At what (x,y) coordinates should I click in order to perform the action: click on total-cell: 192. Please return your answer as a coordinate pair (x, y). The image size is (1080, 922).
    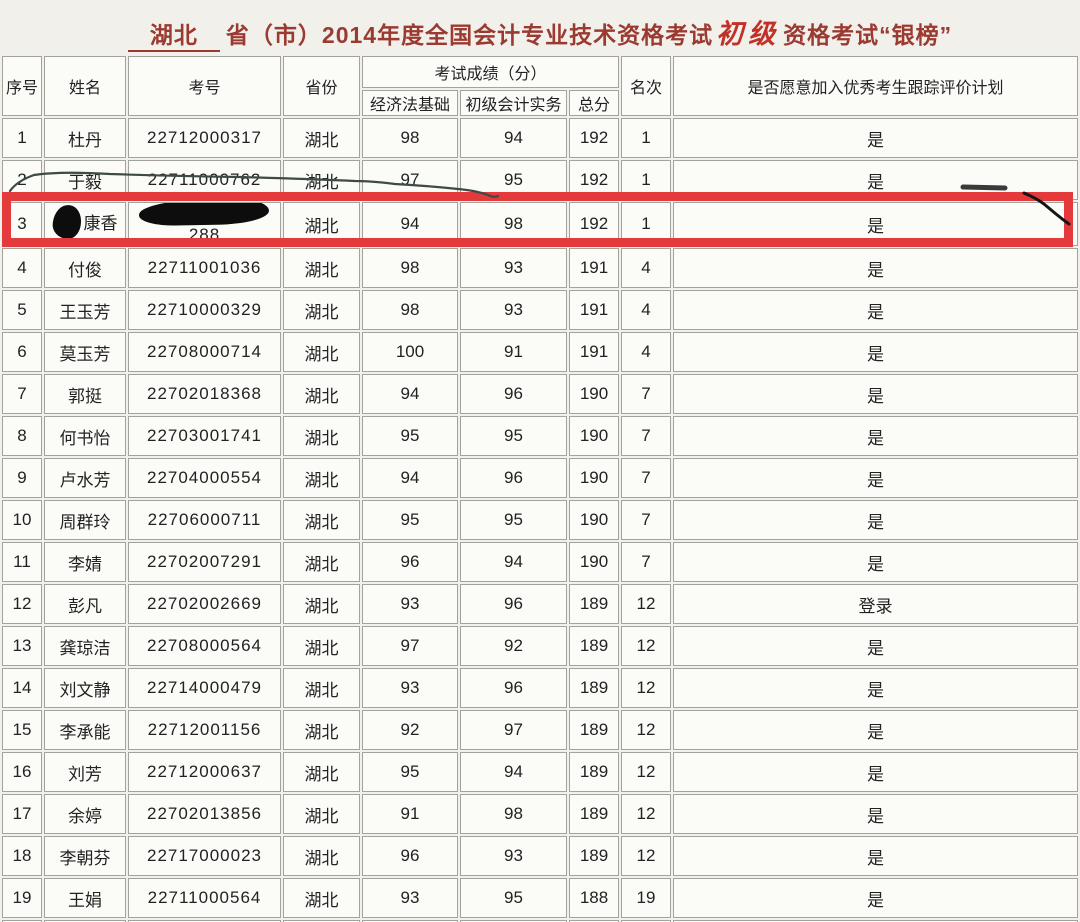
    Looking at the image, I should click on (594, 224).